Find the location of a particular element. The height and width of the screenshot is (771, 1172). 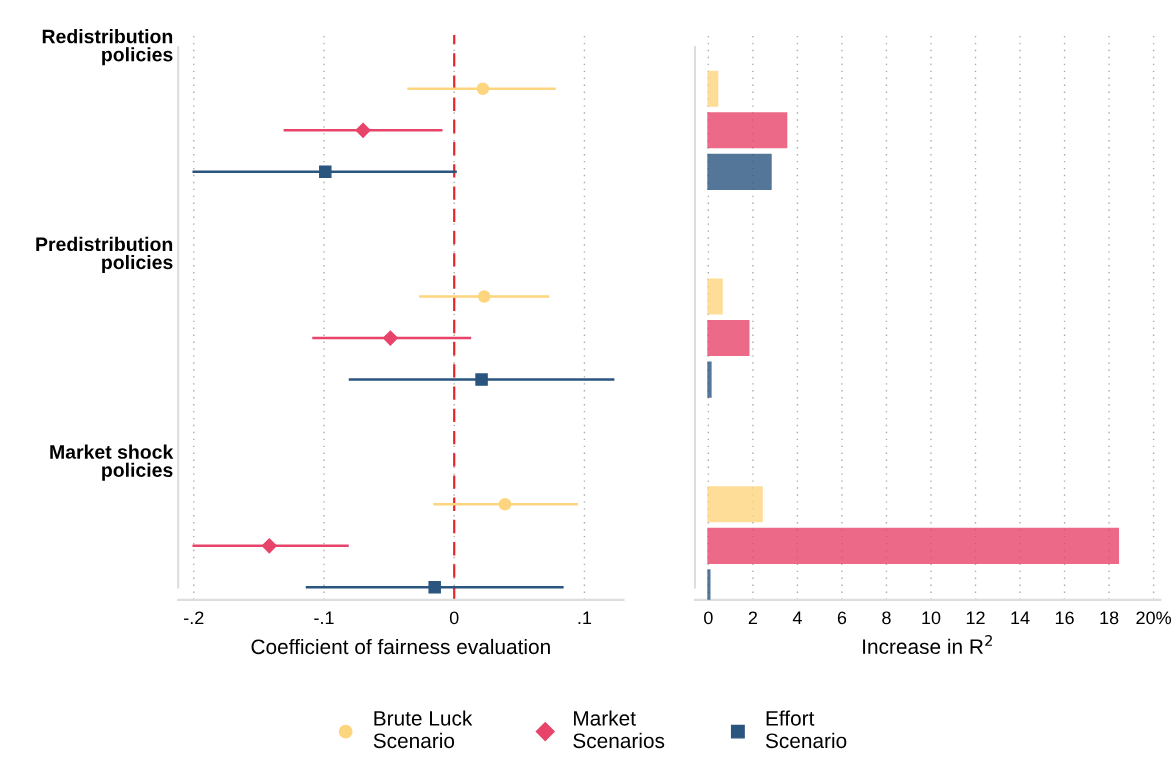

y-tick-label: Market shock policies is located at coordinates (112, 462).